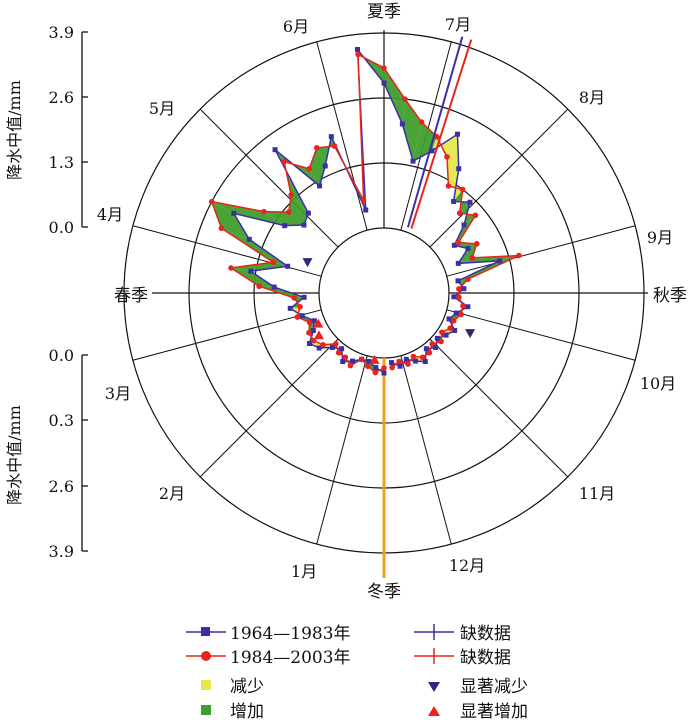  Describe the element at coordinates (304, 571) in the screenshot. I see `month-label-1: 1月` at that location.